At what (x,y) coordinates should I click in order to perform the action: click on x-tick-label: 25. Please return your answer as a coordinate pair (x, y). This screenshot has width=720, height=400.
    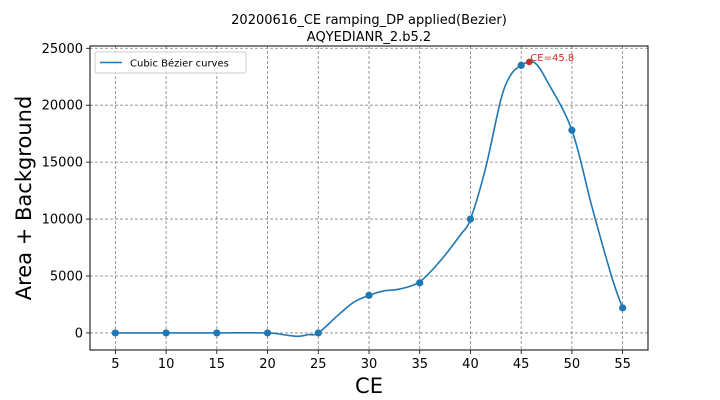
    Looking at the image, I should click on (318, 364).